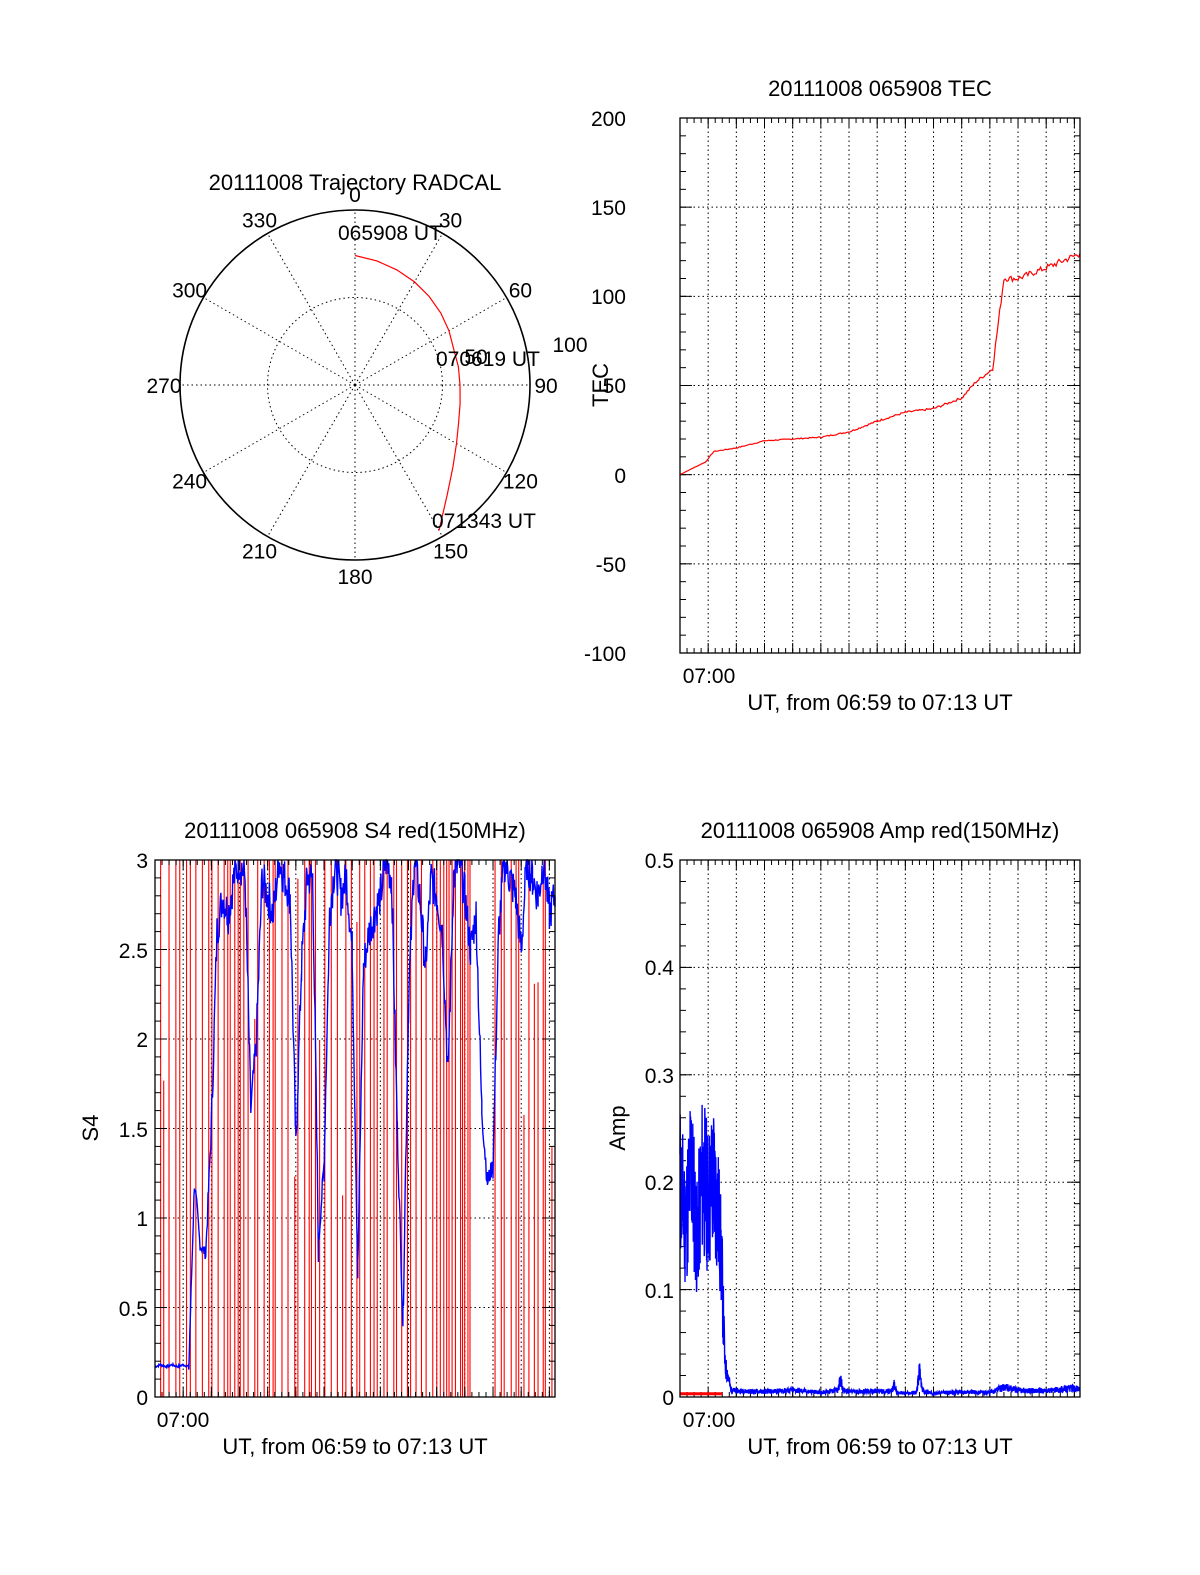 The image size is (1200, 1575). What do you see at coordinates (880, 830) in the screenshot?
I see `amp-title: 20111008 065908 Amp red(150MHz)` at bounding box center [880, 830].